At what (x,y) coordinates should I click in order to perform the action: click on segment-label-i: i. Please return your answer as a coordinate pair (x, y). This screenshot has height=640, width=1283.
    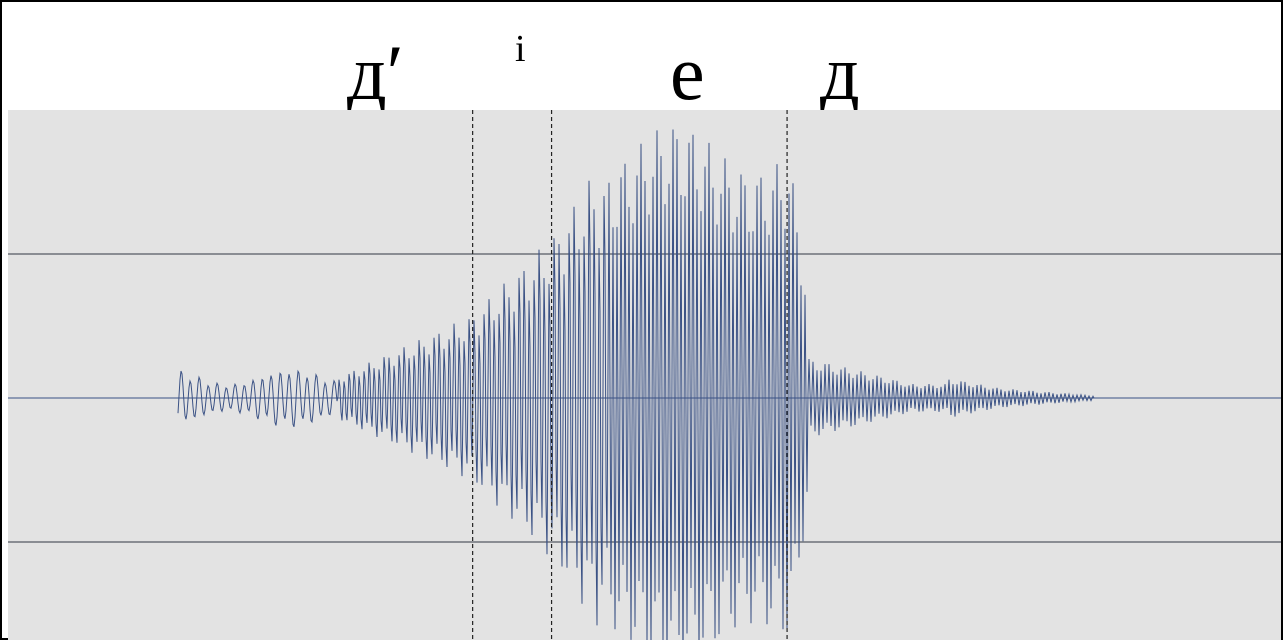
    Looking at the image, I should click on (520, 49).